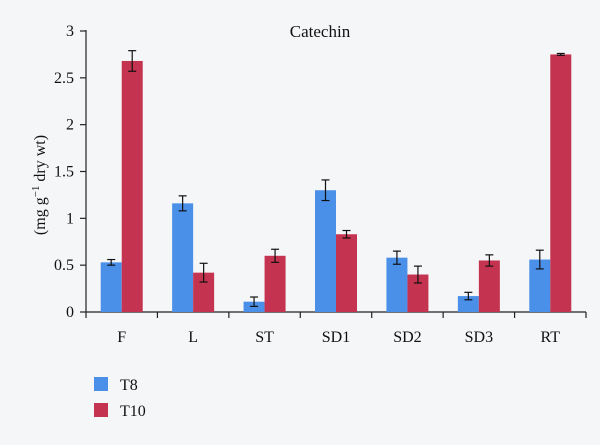 This screenshot has height=445, width=600. What do you see at coordinates (70, 312) in the screenshot?
I see `y-tick-label: 0` at bounding box center [70, 312].